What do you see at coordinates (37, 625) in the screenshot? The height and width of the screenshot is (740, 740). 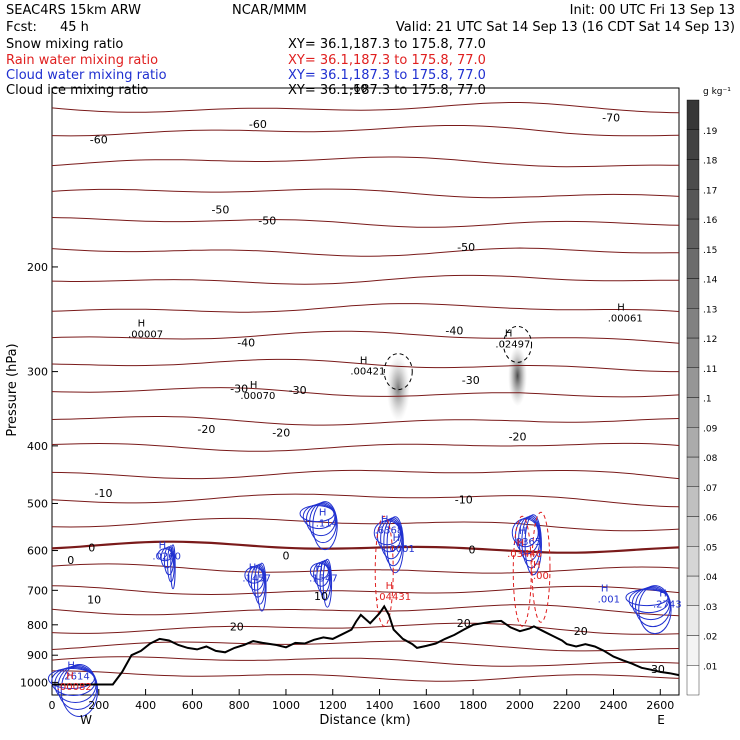 I see `y-tick-label: 800` at bounding box center [37, 625].